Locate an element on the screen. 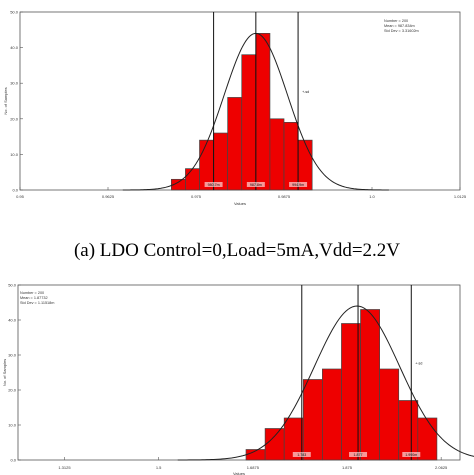 This screenshot has height=475, width=474. marker-label: 994.9m is located at coordinates (298, 185).